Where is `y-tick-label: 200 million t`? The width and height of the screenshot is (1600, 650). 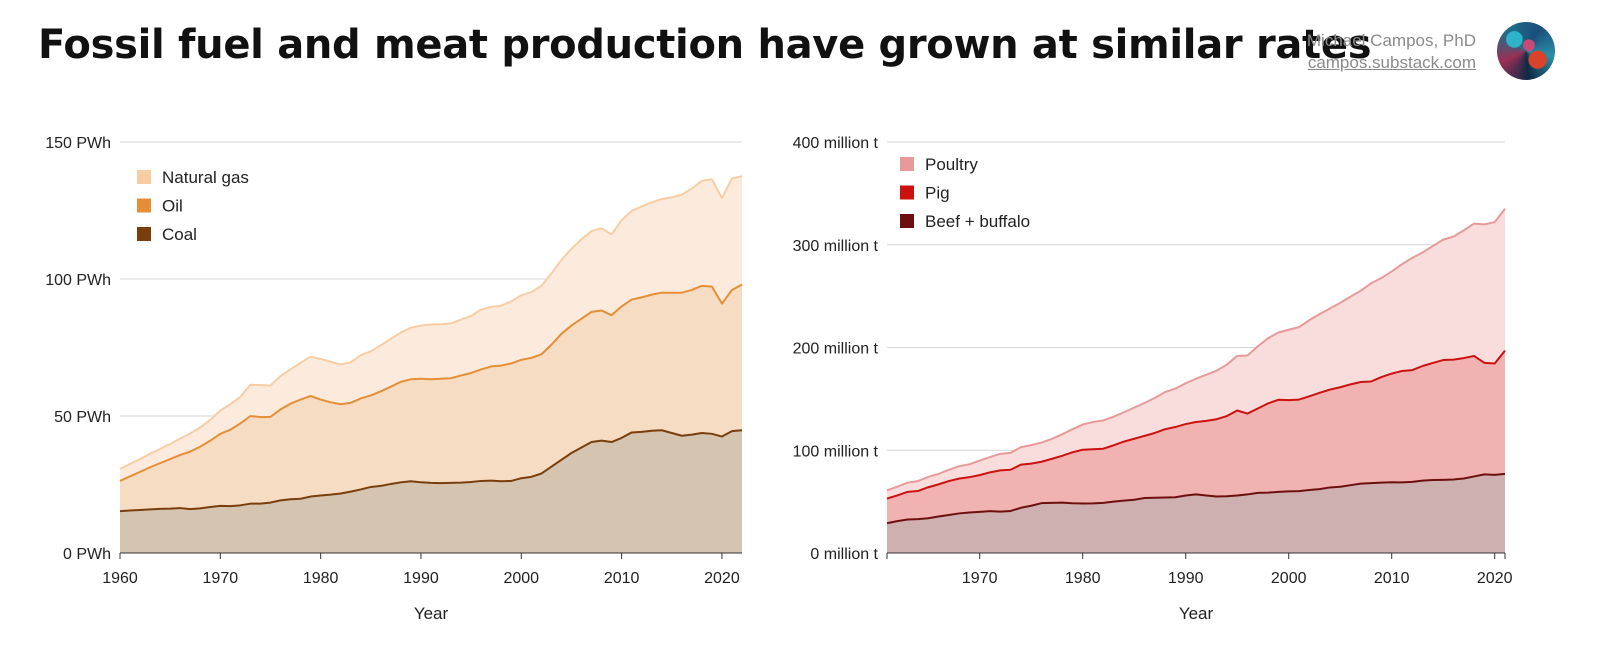 y-tick-label: 200 million t is located at coordinates (836, 349).